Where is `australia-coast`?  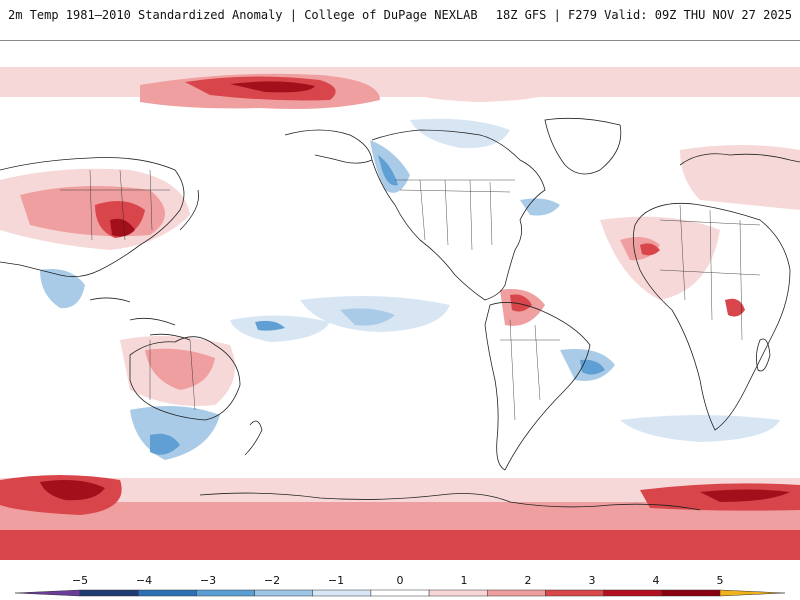
australia-coast is located at coordinates (185, 378).